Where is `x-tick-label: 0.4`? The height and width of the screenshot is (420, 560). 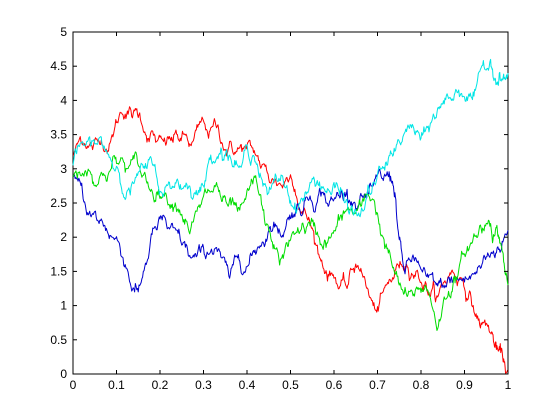 x-tick-label: 0.4 is located at coordinates (247, 385).